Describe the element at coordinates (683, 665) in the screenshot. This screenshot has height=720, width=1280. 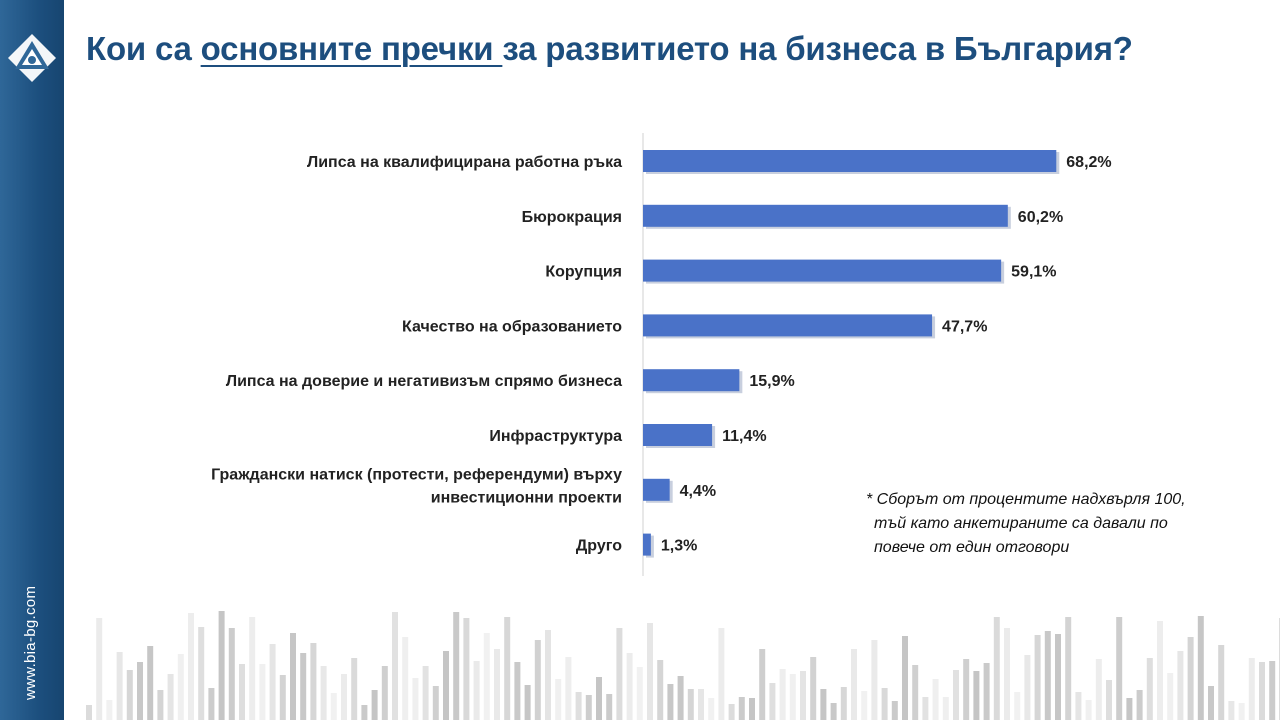
I see `decorative-bar-pattern` at that location.